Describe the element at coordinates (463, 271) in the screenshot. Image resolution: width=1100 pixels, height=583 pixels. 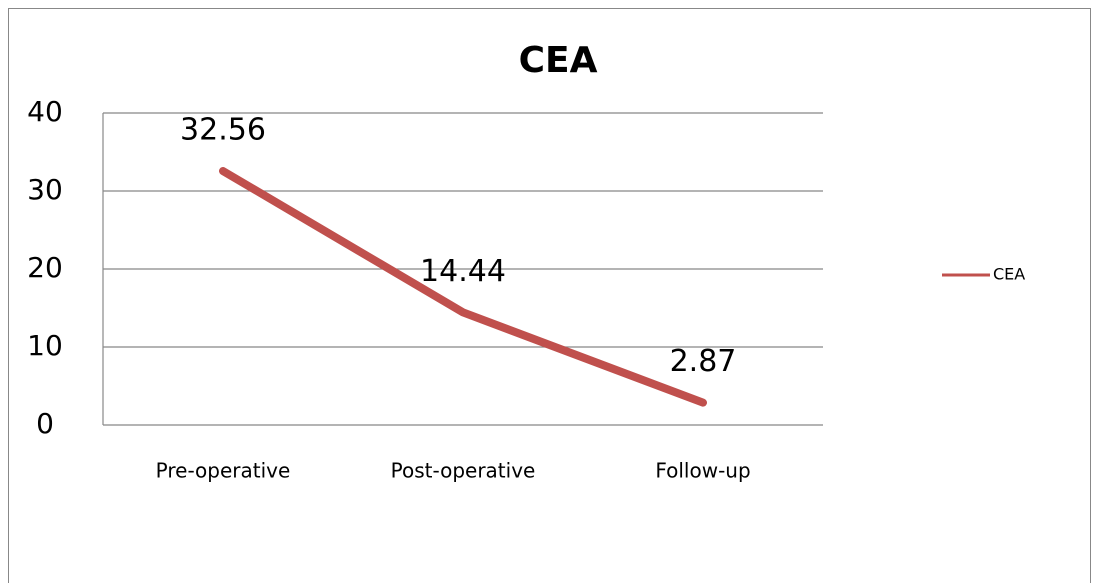
I see `data-label: 14.44` at that location.